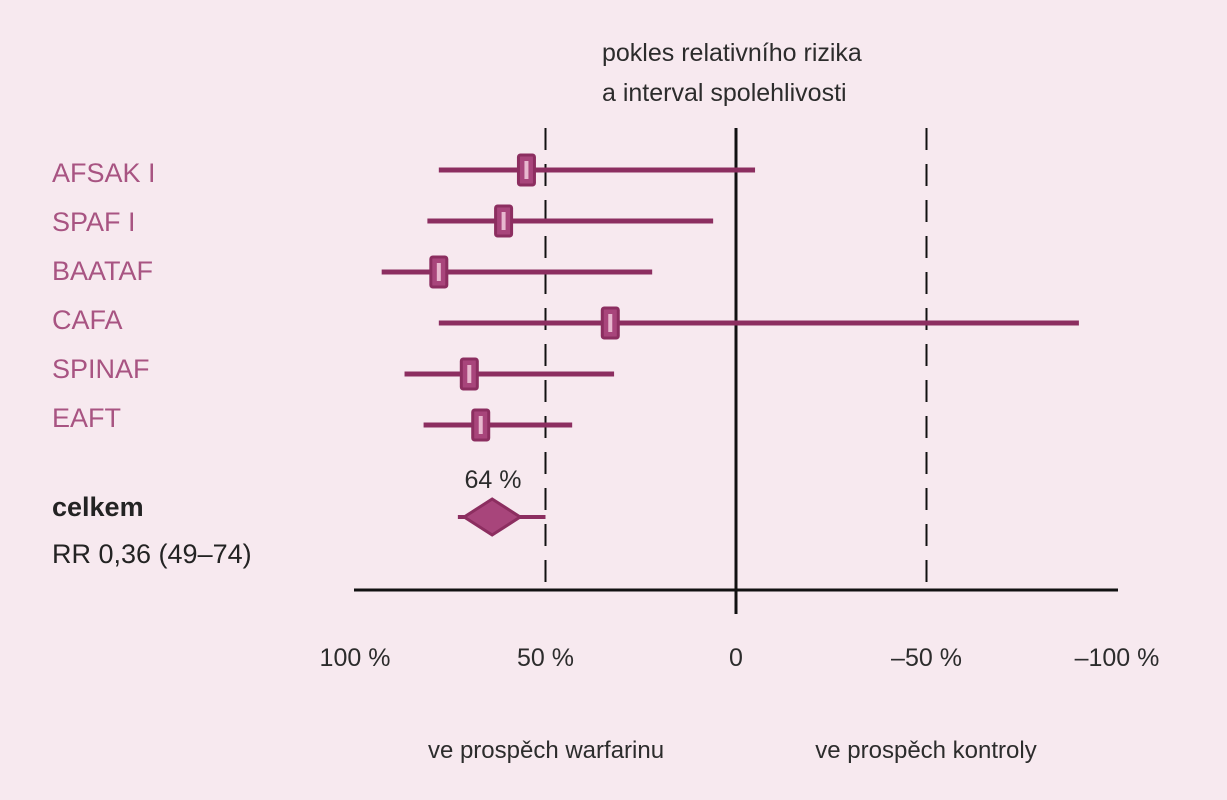 The width and height of the screenshot is (1227, 800). I want to click on summary-diamond, so click(492, 517).